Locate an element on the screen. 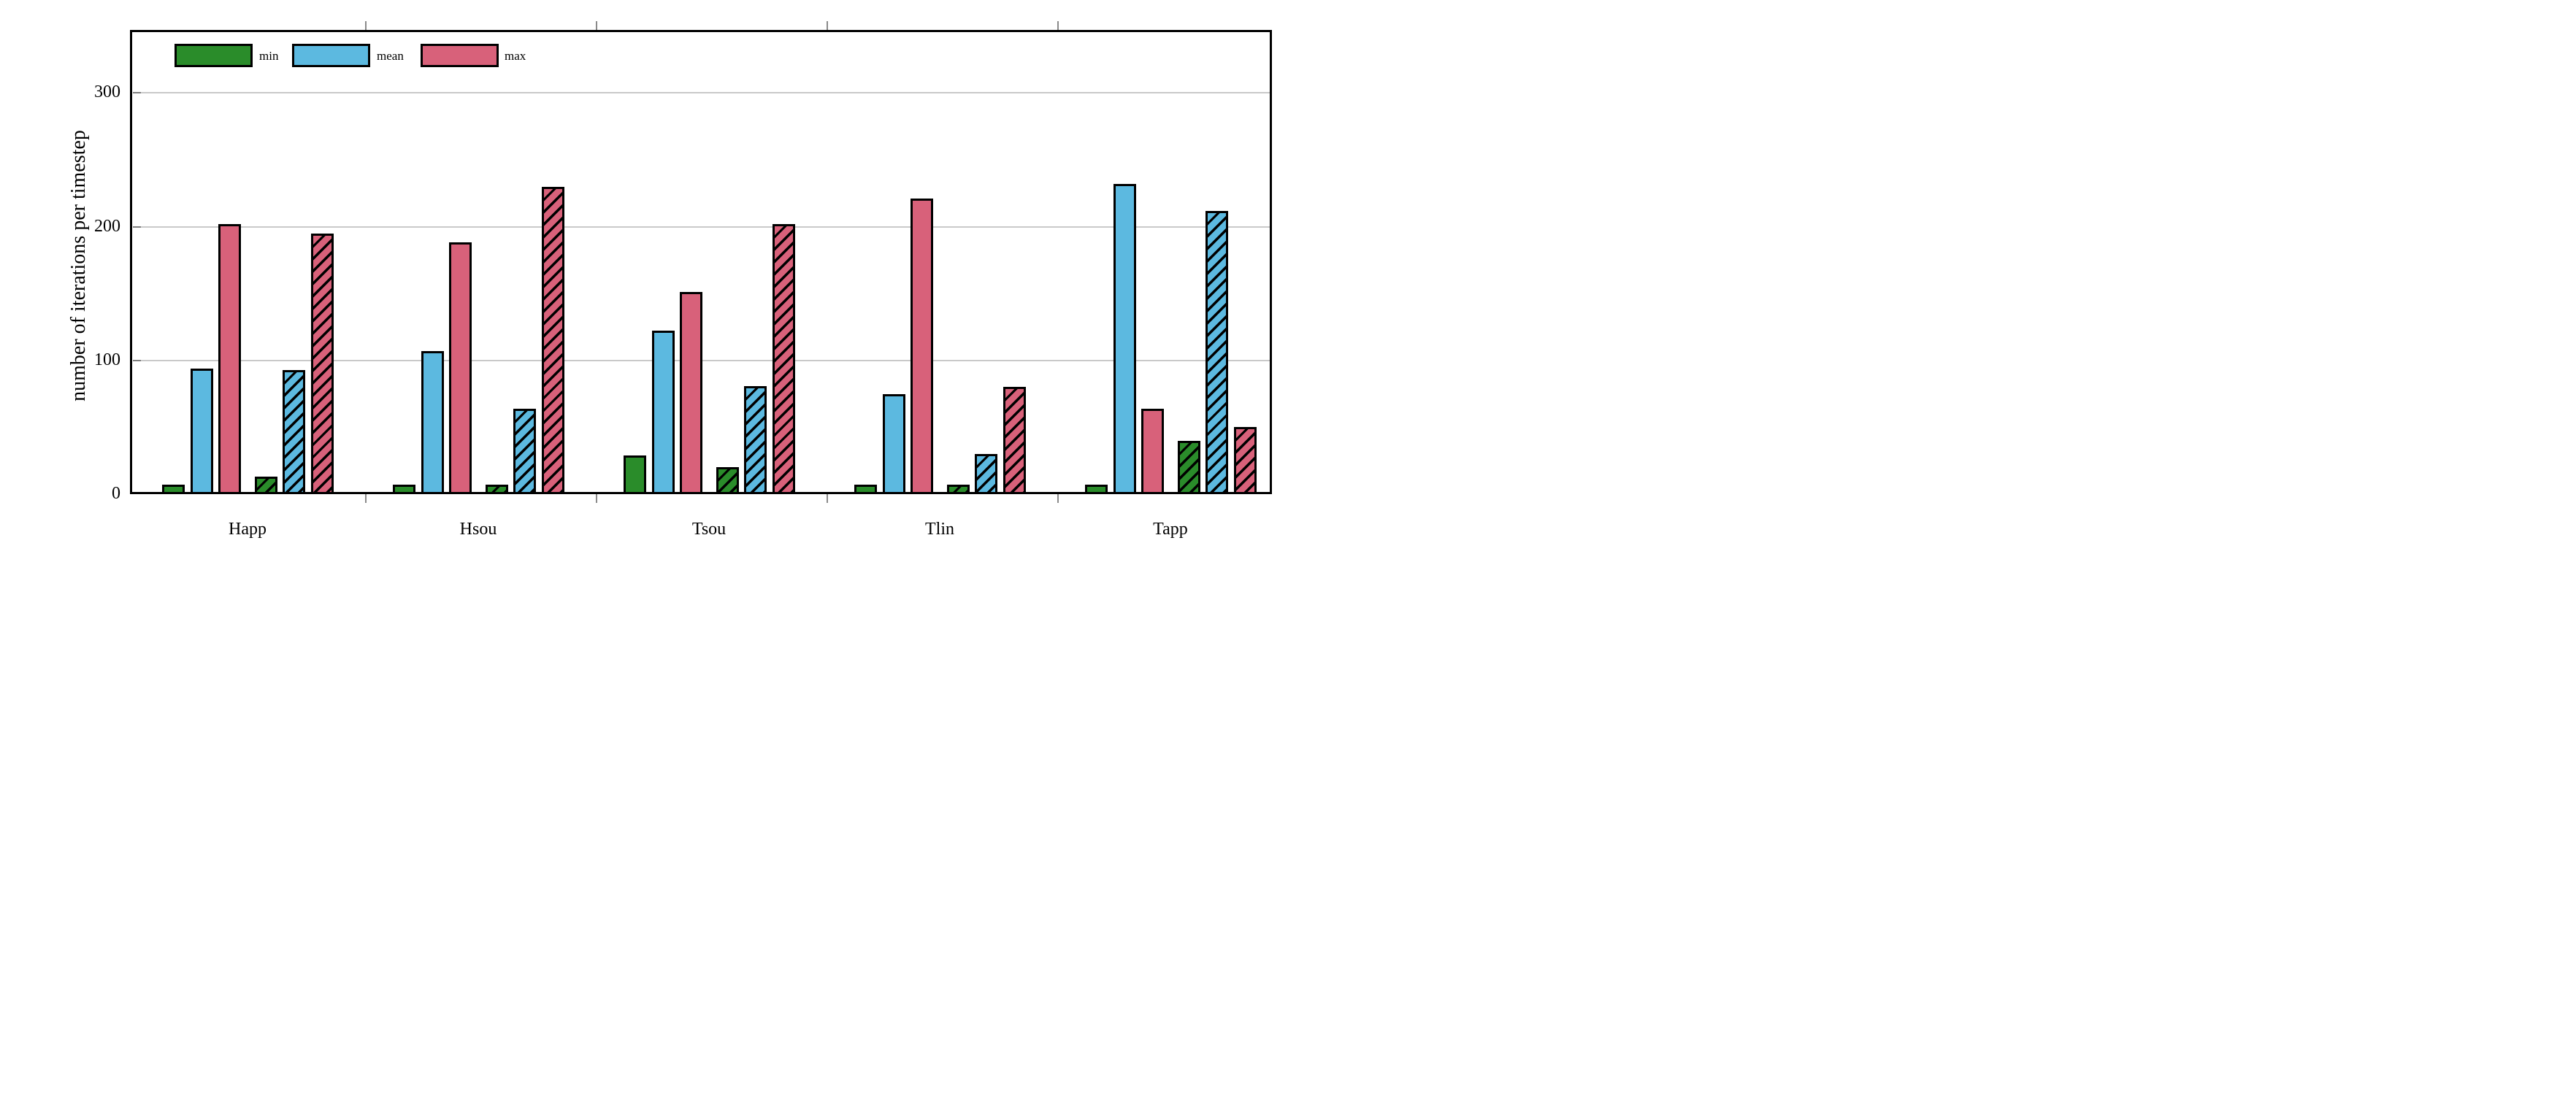 The height and width of the screenshot is (1108, 2576). bar-Hsou-hatched-min is located at coordinates (496, 489).